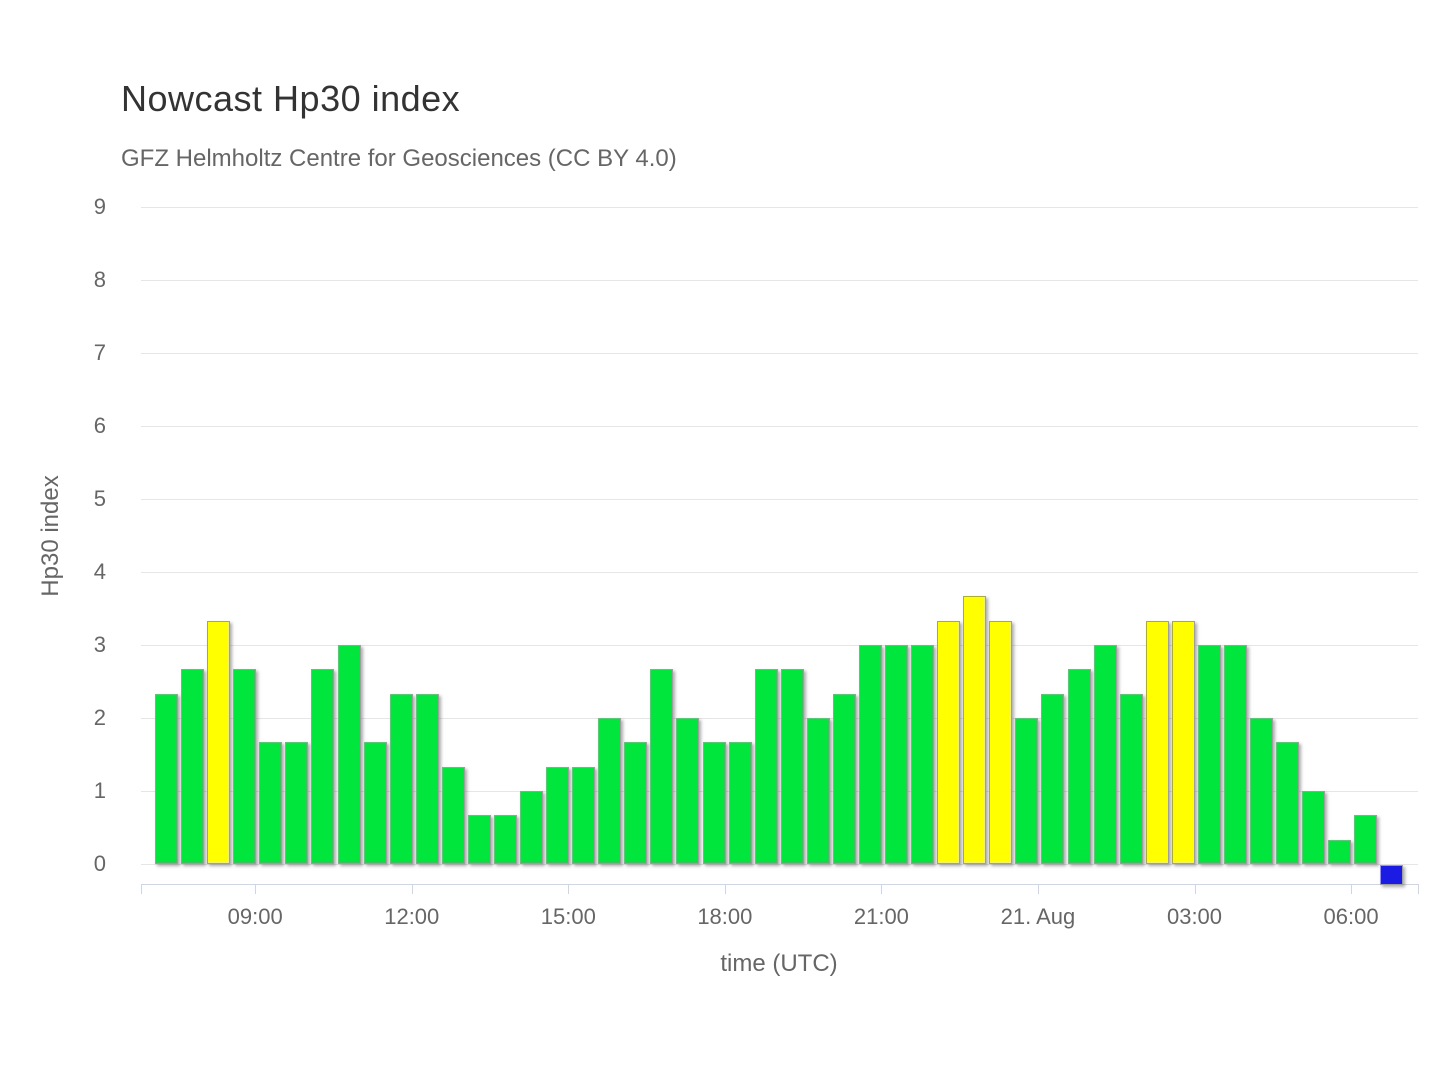  Describe the element at coordinates (779, 645) in the screenshot. I see `gridline-y3` at that location.